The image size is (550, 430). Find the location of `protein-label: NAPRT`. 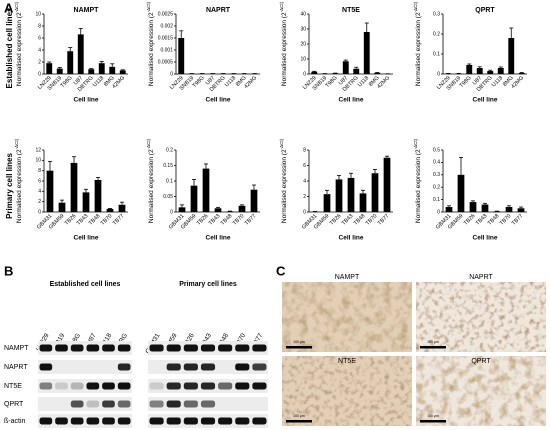

protein-label: NAPRT is located at coordinates (16, 367).